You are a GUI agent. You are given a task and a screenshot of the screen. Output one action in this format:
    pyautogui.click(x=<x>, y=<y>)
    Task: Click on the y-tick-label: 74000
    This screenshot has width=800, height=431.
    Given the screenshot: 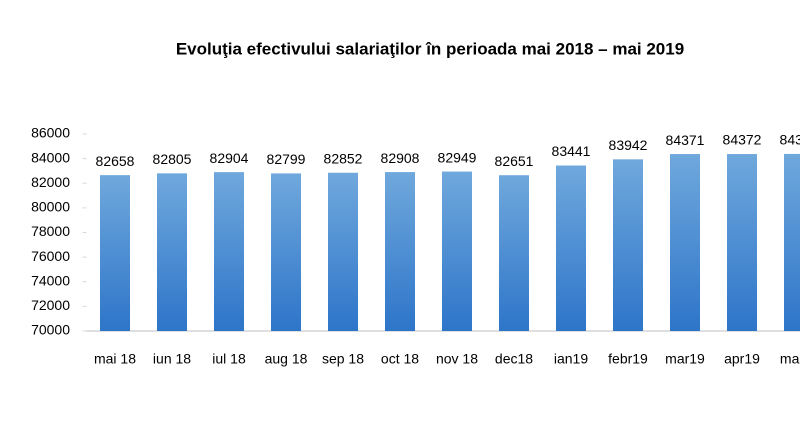 What is the action you would take?
    pyautogui.click(x=50, y=280)
    